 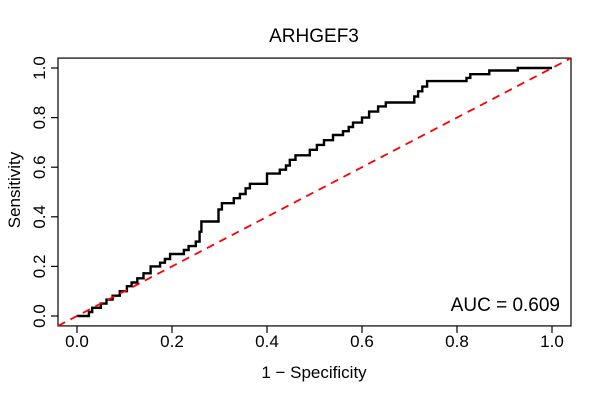 I want to click on y-axis-label: Sensitivity, so click(x=14, y=189).